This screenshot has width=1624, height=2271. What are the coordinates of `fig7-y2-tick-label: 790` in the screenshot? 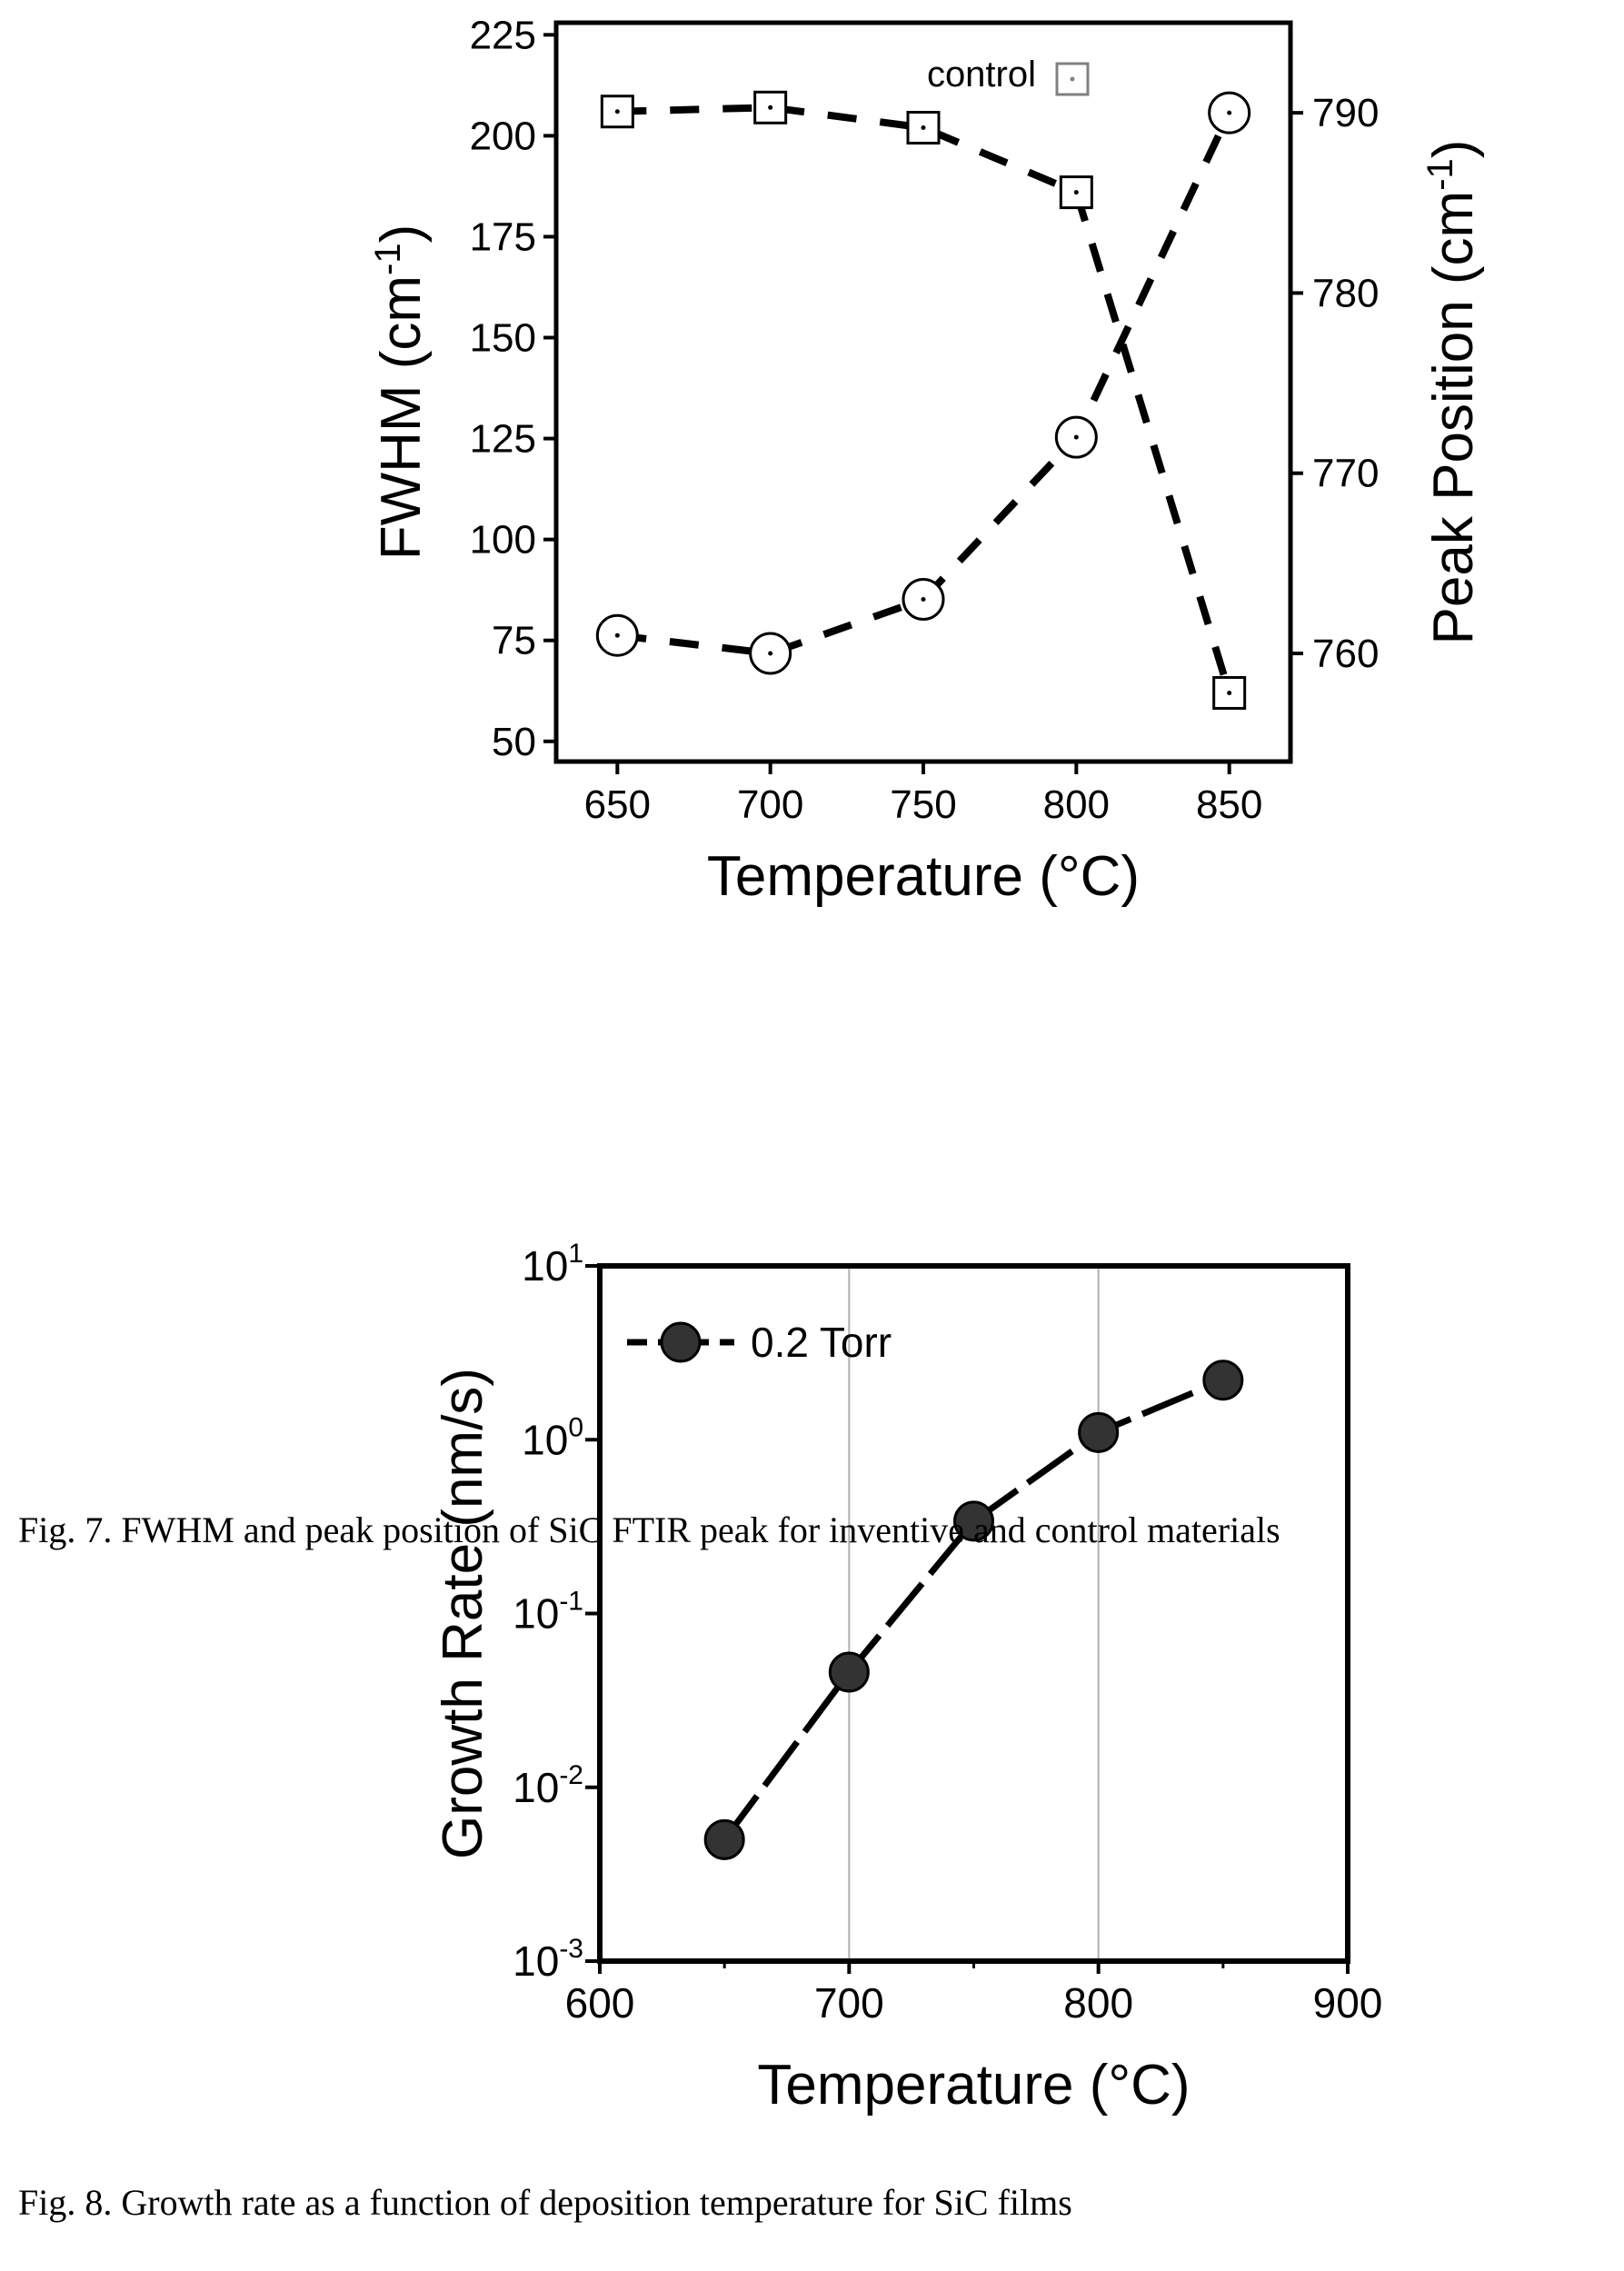 It's located at (1345, 113).